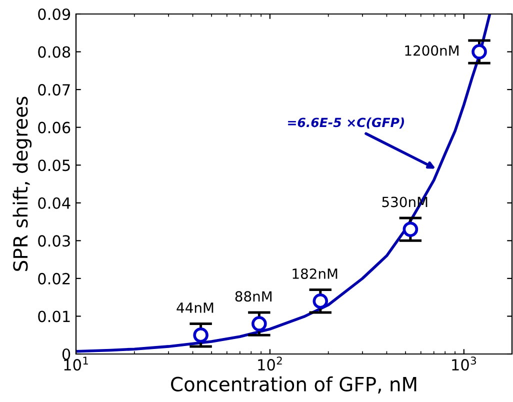  Describe the element at coordinates (54, 166) in the screenshot. I see `y-tick-label: 0.05` at that location.